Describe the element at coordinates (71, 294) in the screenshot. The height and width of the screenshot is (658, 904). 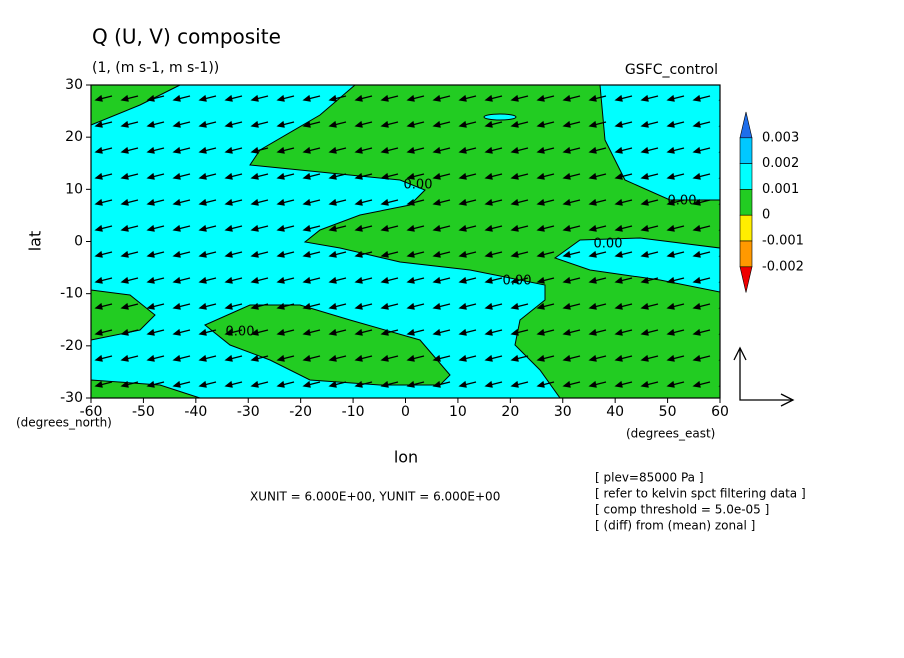
I see `y-tick-label: -10` at that location.